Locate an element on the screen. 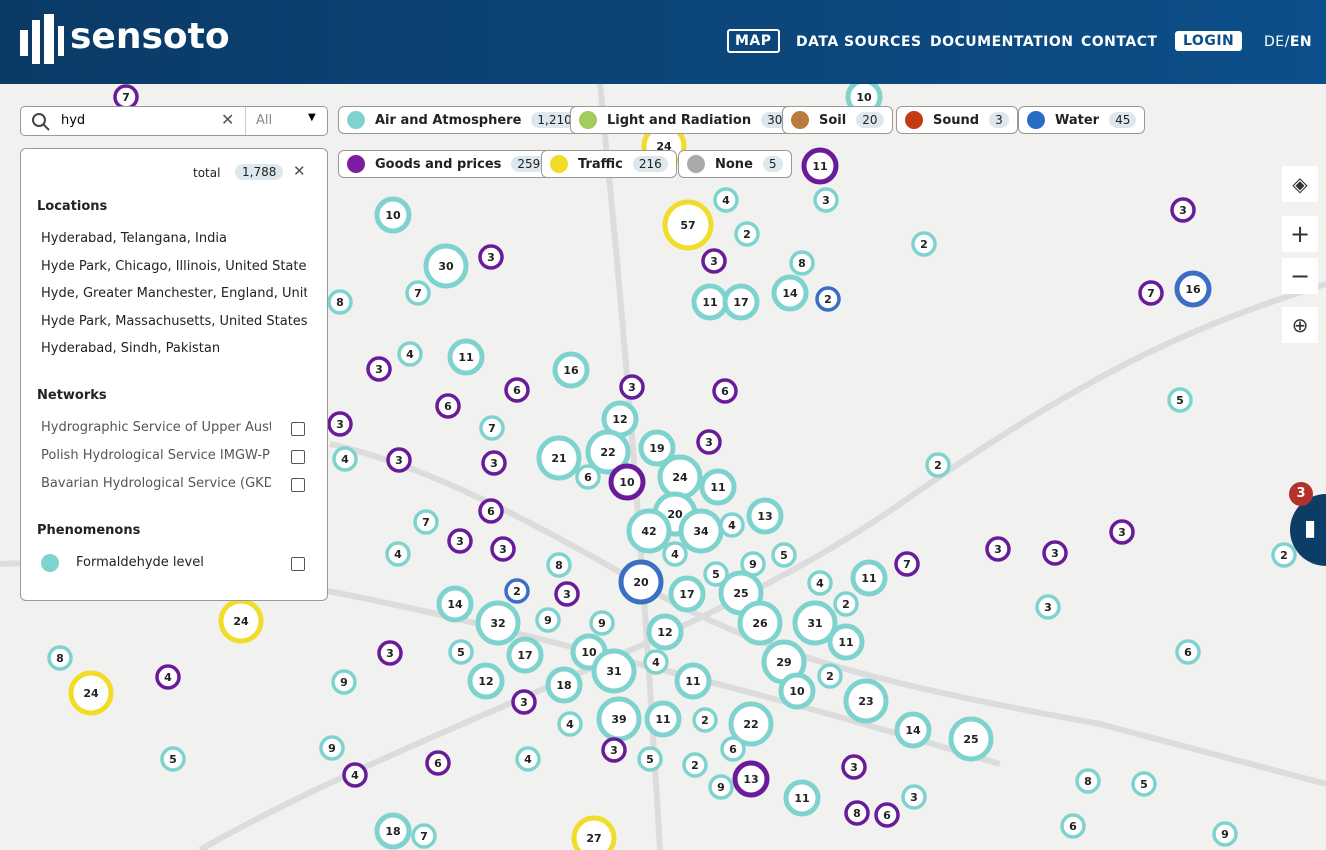 The width and height of the screenshot is (1326, 850). cluster: 34 is located at coordinates (701, 531).